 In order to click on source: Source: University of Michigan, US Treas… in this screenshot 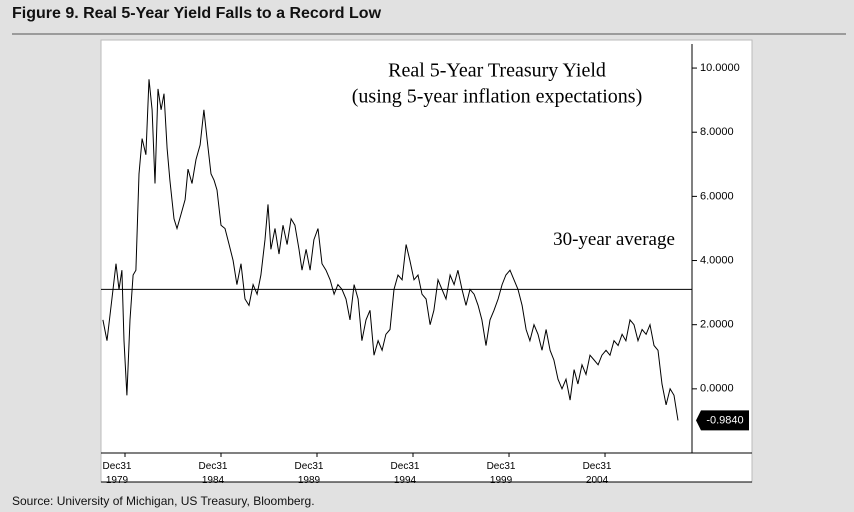, I will do `click(163, 501)`.